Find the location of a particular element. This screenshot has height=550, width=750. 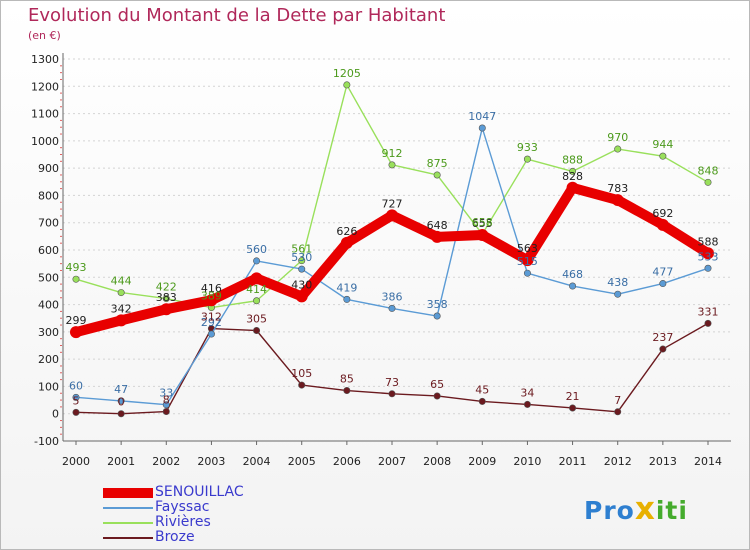

data-label-rivieres: 912 is located at coordinates (392, 153).